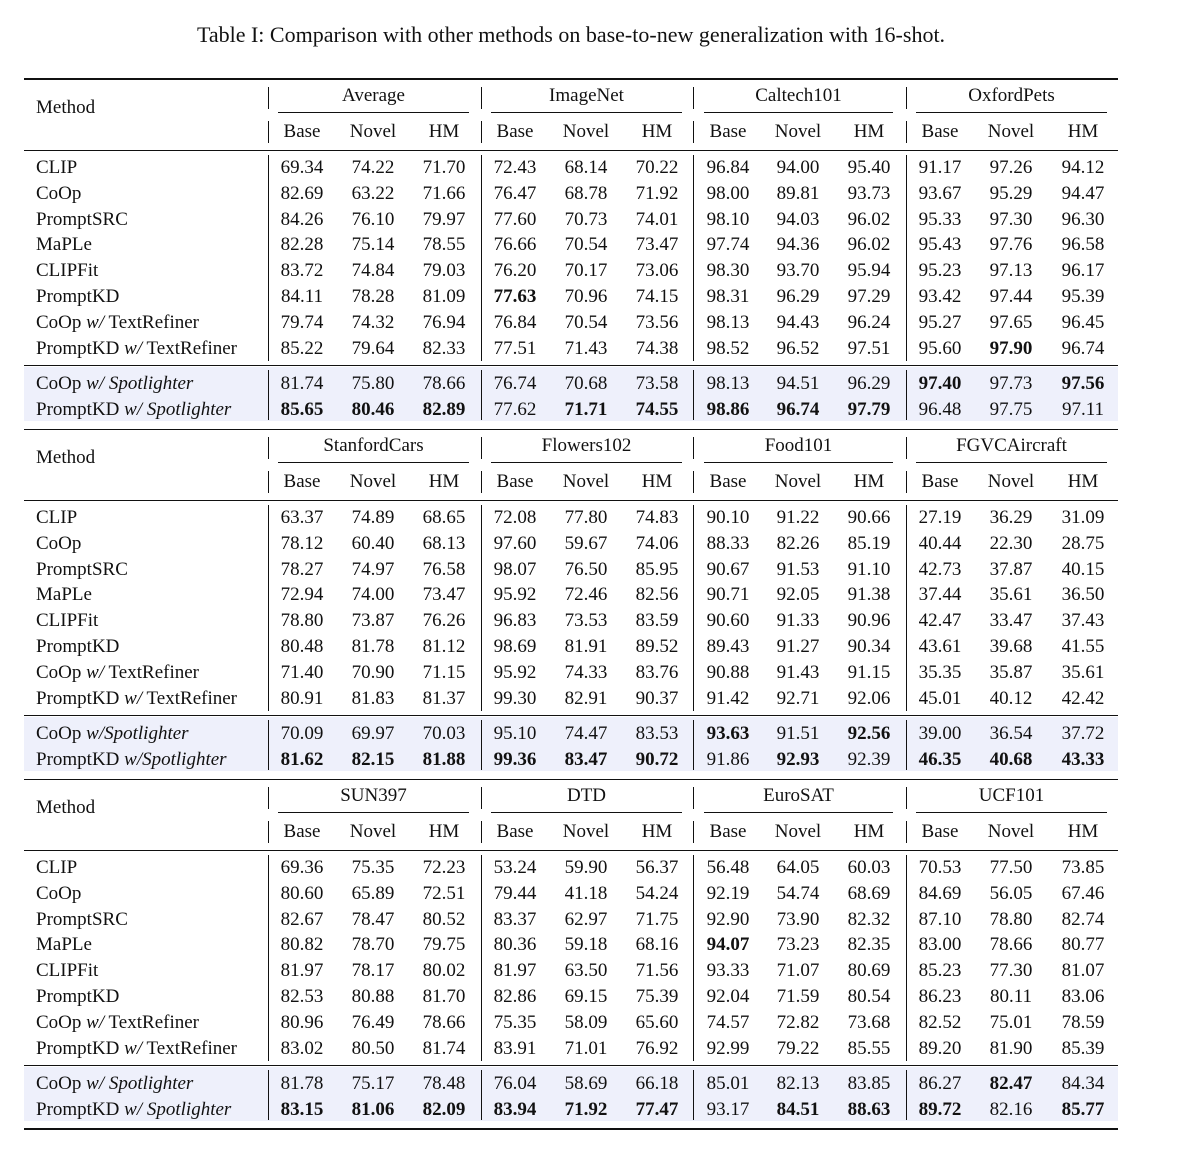 The height and width of the screenshot is (1155, 1190). I want to click on table-cell: 81.90, so click(1011, 1048).